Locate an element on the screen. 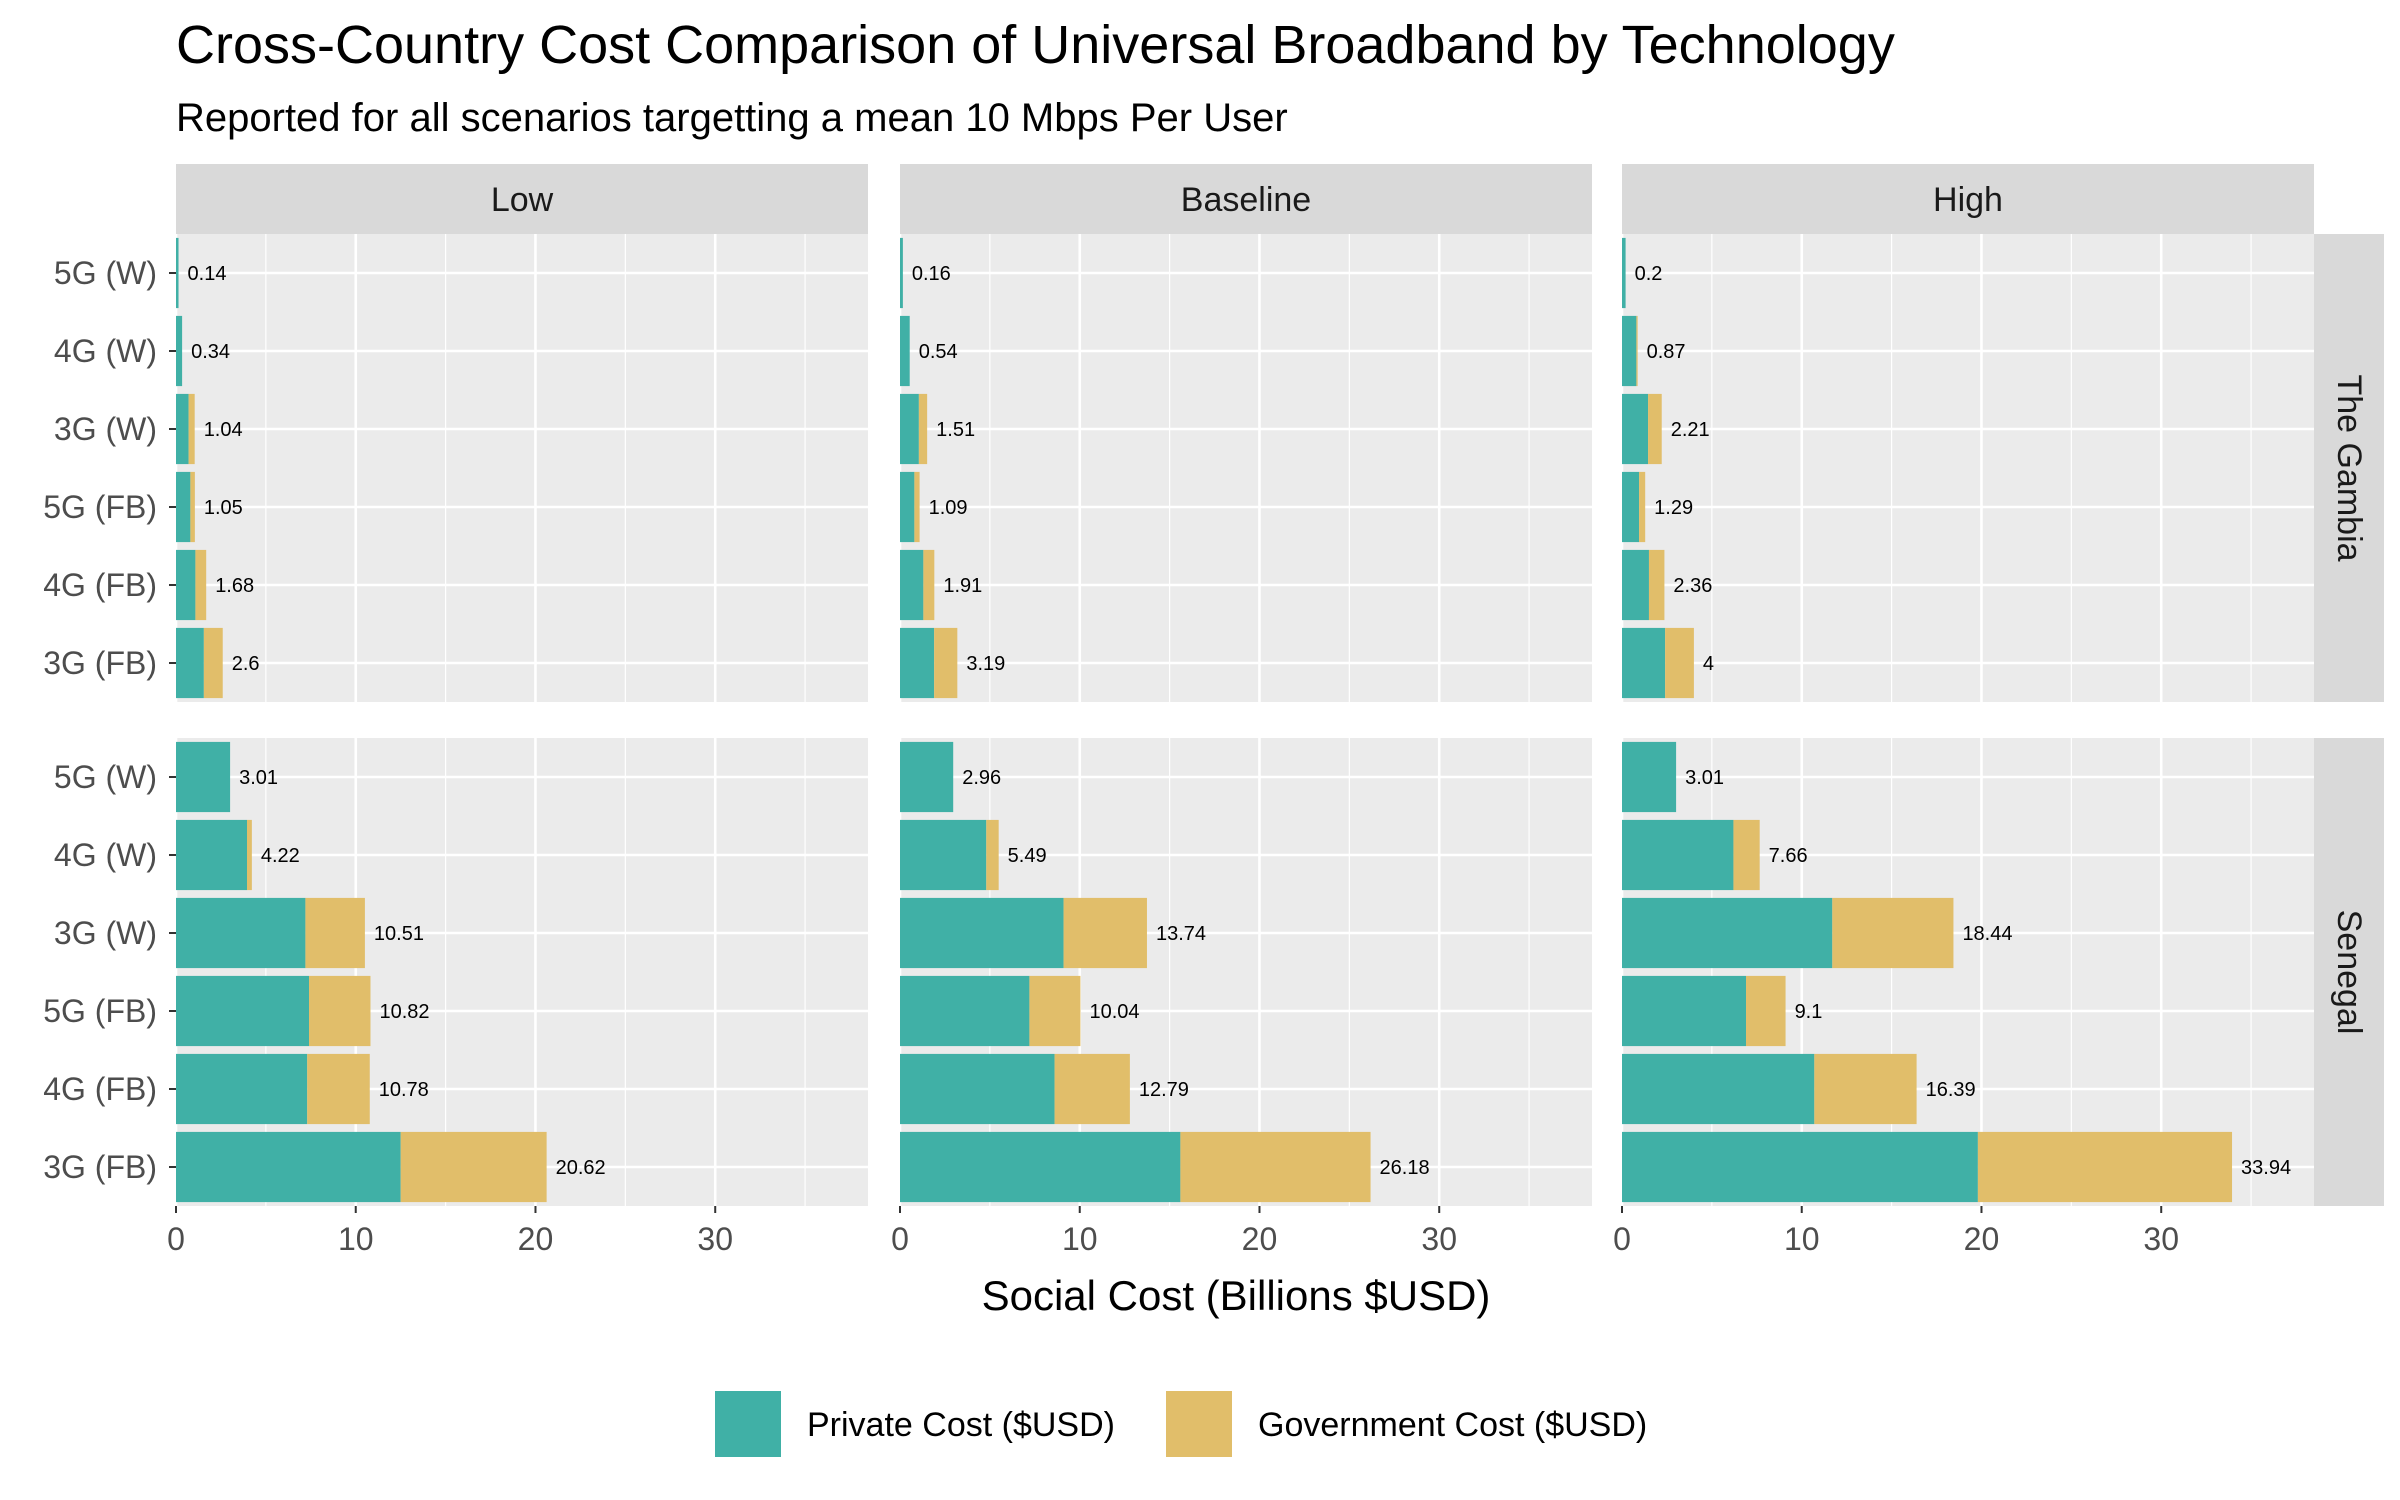 The width and height of the screenshot is (2400, 1500). column-strip-high is located at coordinates (1968, 199).